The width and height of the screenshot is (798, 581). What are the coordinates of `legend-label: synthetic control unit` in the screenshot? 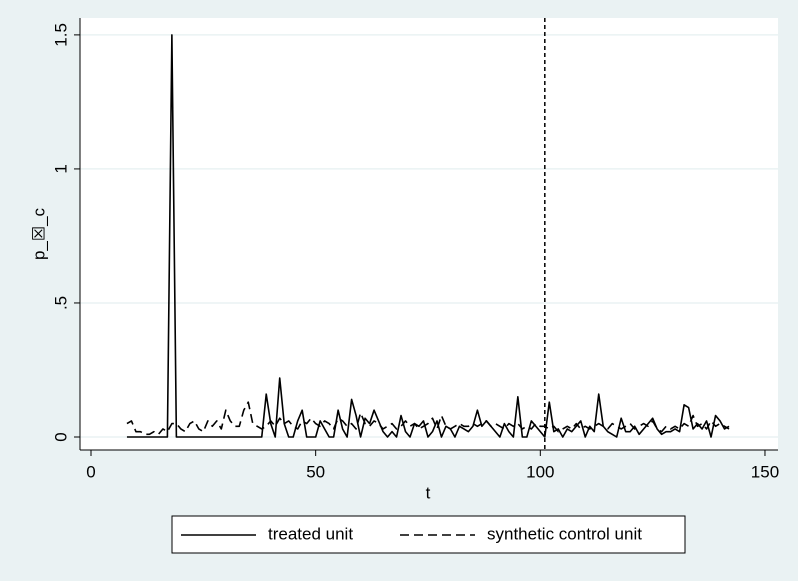 It's located at (564, 533).